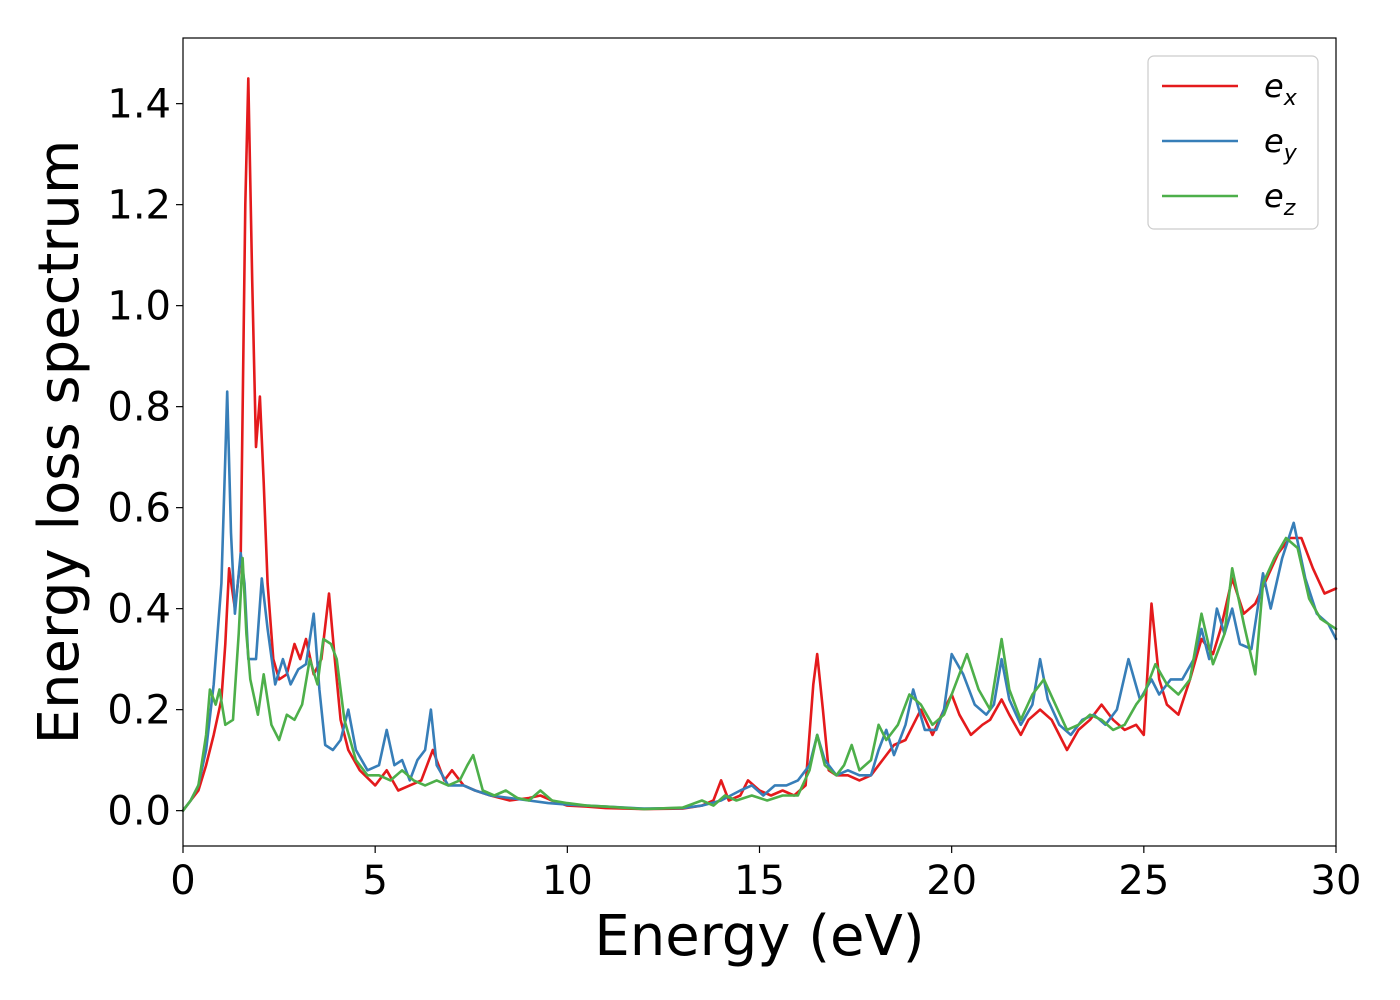 The image size is (1400, 1000). What do you see at coordinates (1336, 881) in the screenshot?
I see `x-tick-label: 30` at bounding box center [1336, 881].